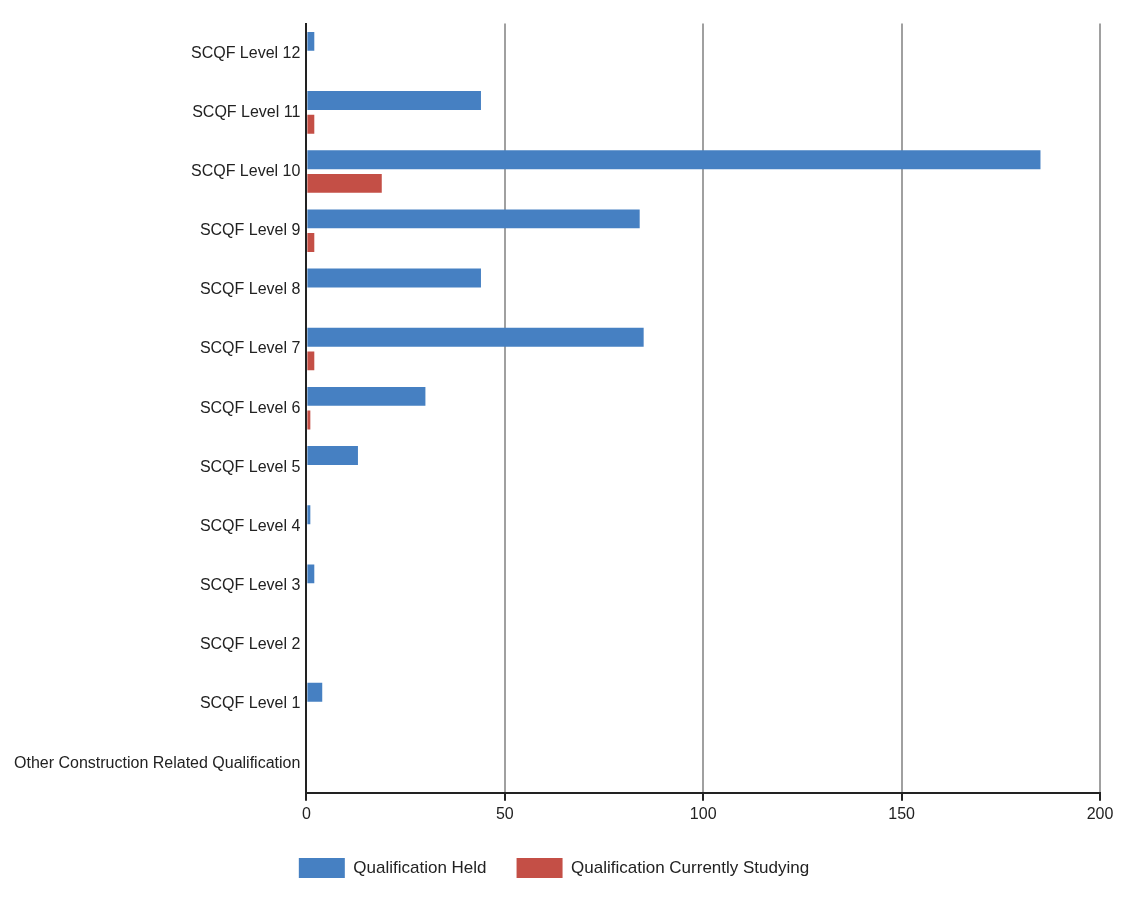  I want to click on y-tick-label: SCQF Level 5, so click(250, 466).